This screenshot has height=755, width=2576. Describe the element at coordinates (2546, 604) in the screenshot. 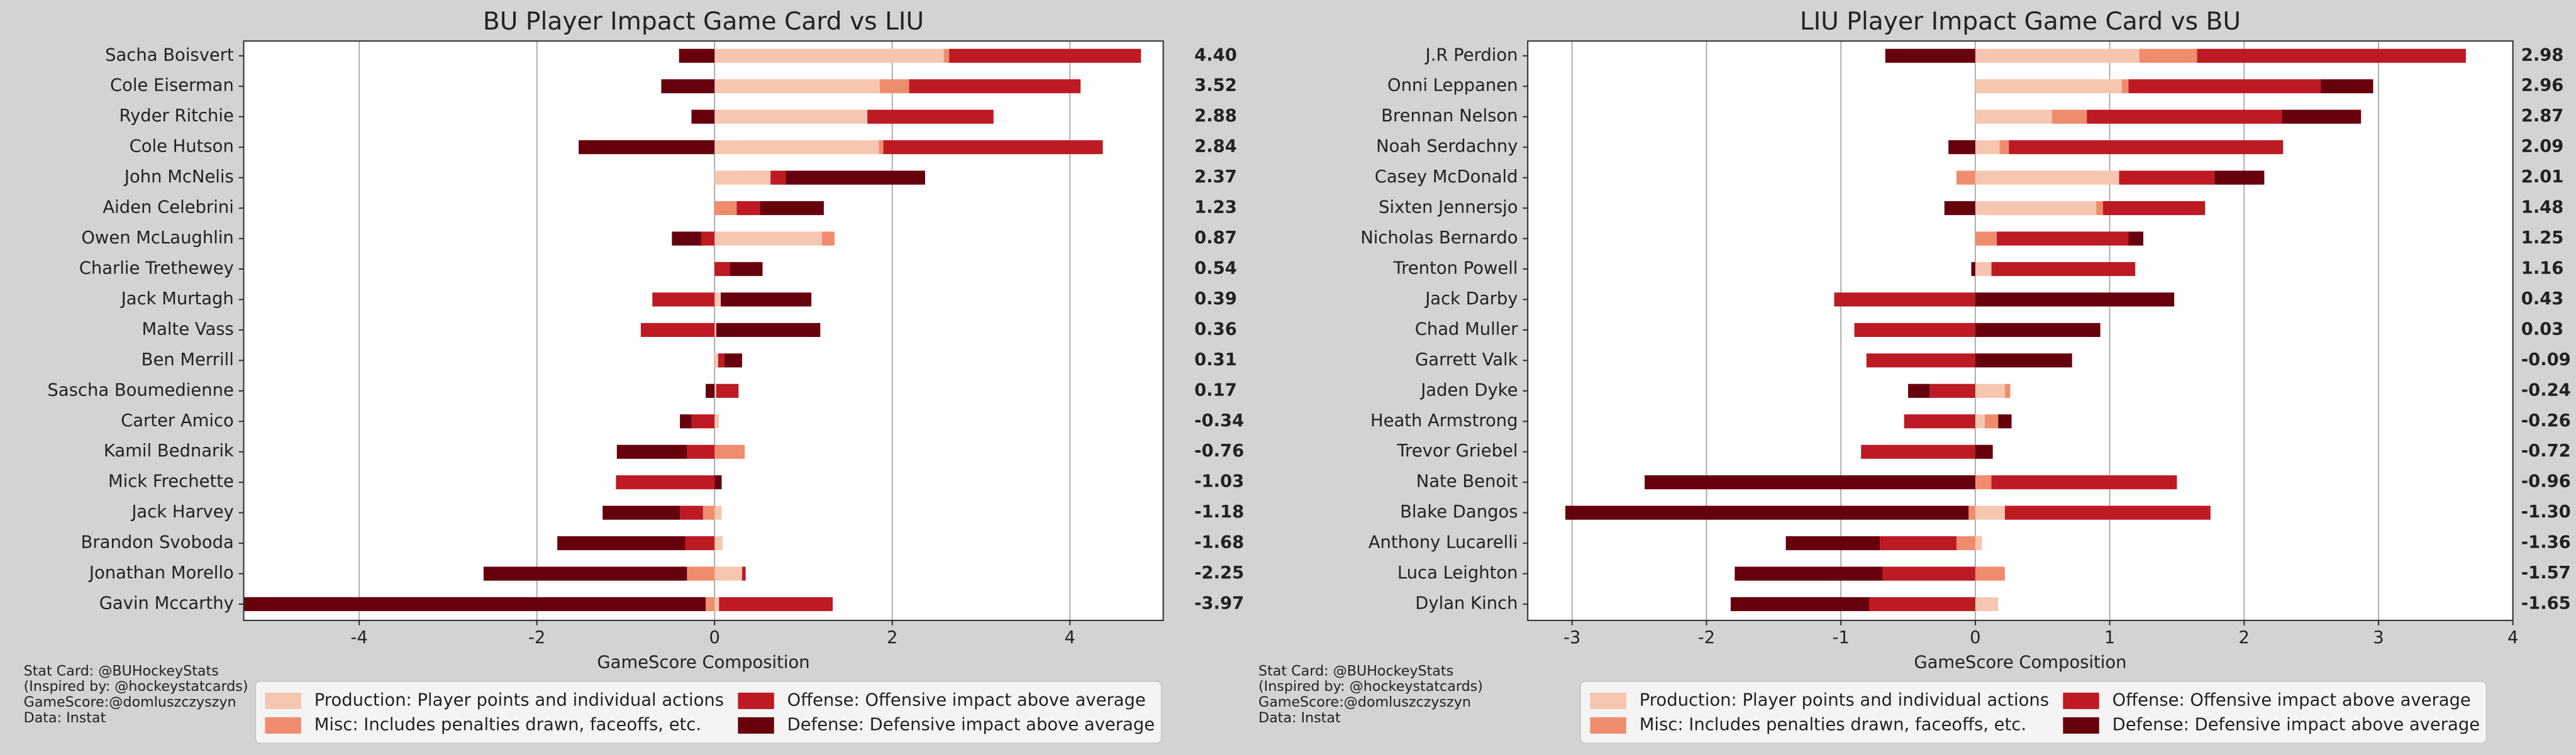

I see `total-label: -1.65` at that location.